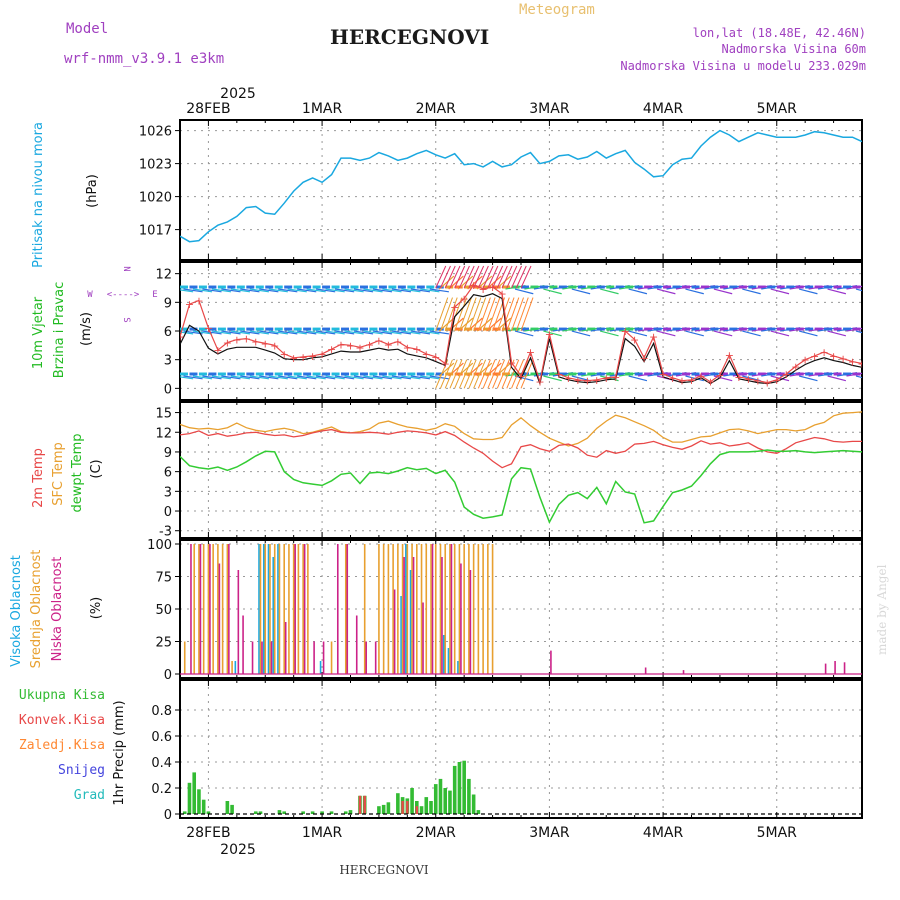 Image resolution: width=900 pixels, height=900 pixels. What do you see at coordinates (521, 429) in the screenshot?
I see `sfc-temp-line` at bounding box center [521, 429].